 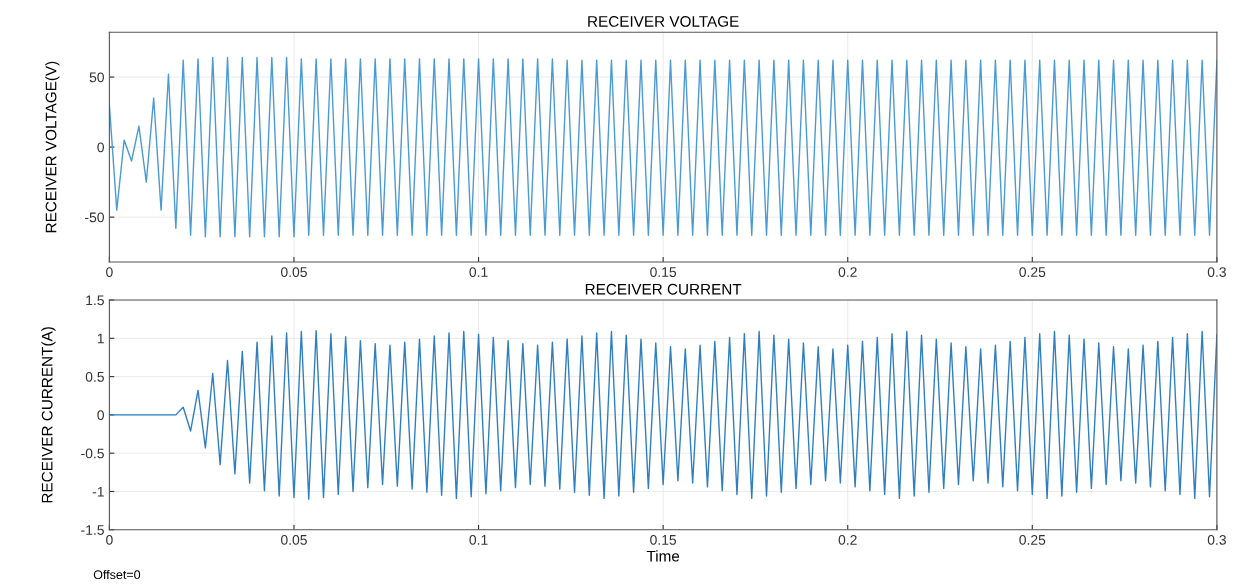 What do you see at coordinates (117, 574) in the screenshot?
I see `text: Offset=0` at bounding box center [117, 574].